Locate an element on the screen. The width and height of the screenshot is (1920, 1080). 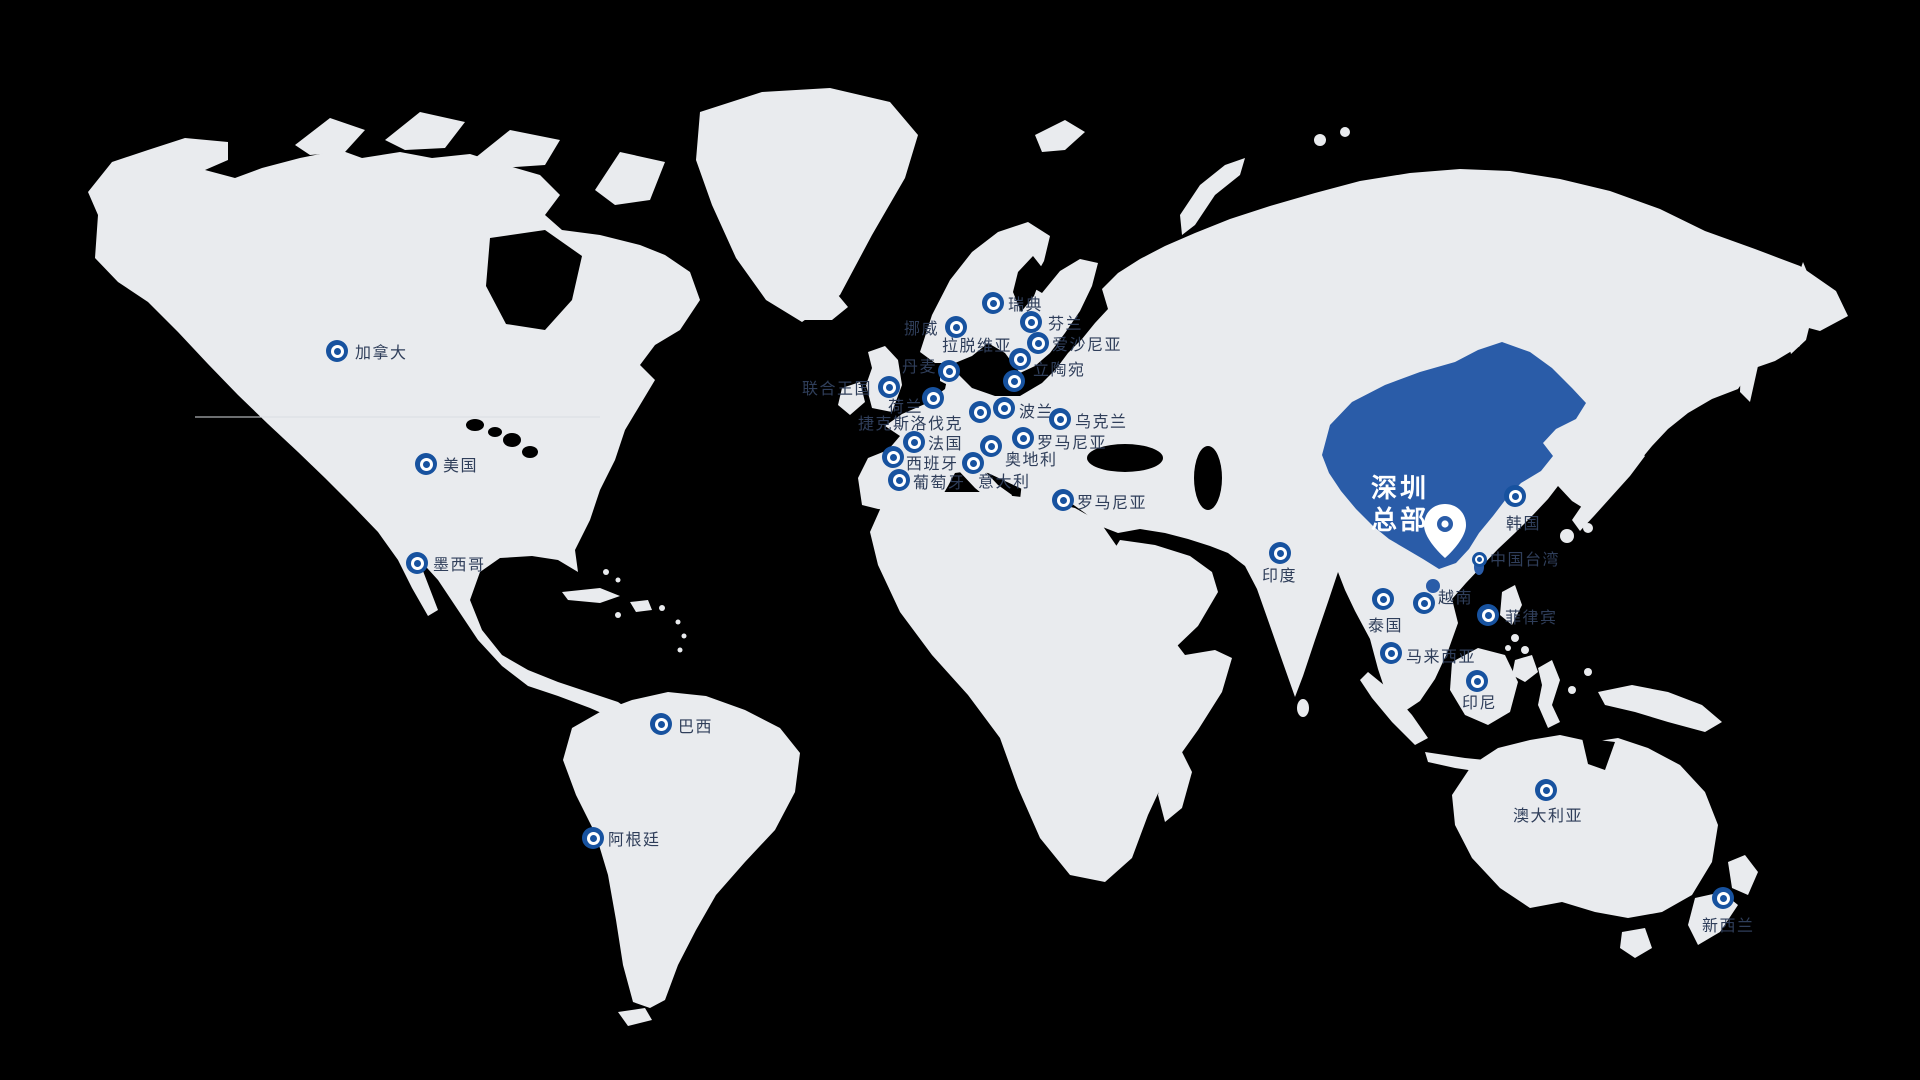
novaya-zemlya is located at coordinates (1212, 196).